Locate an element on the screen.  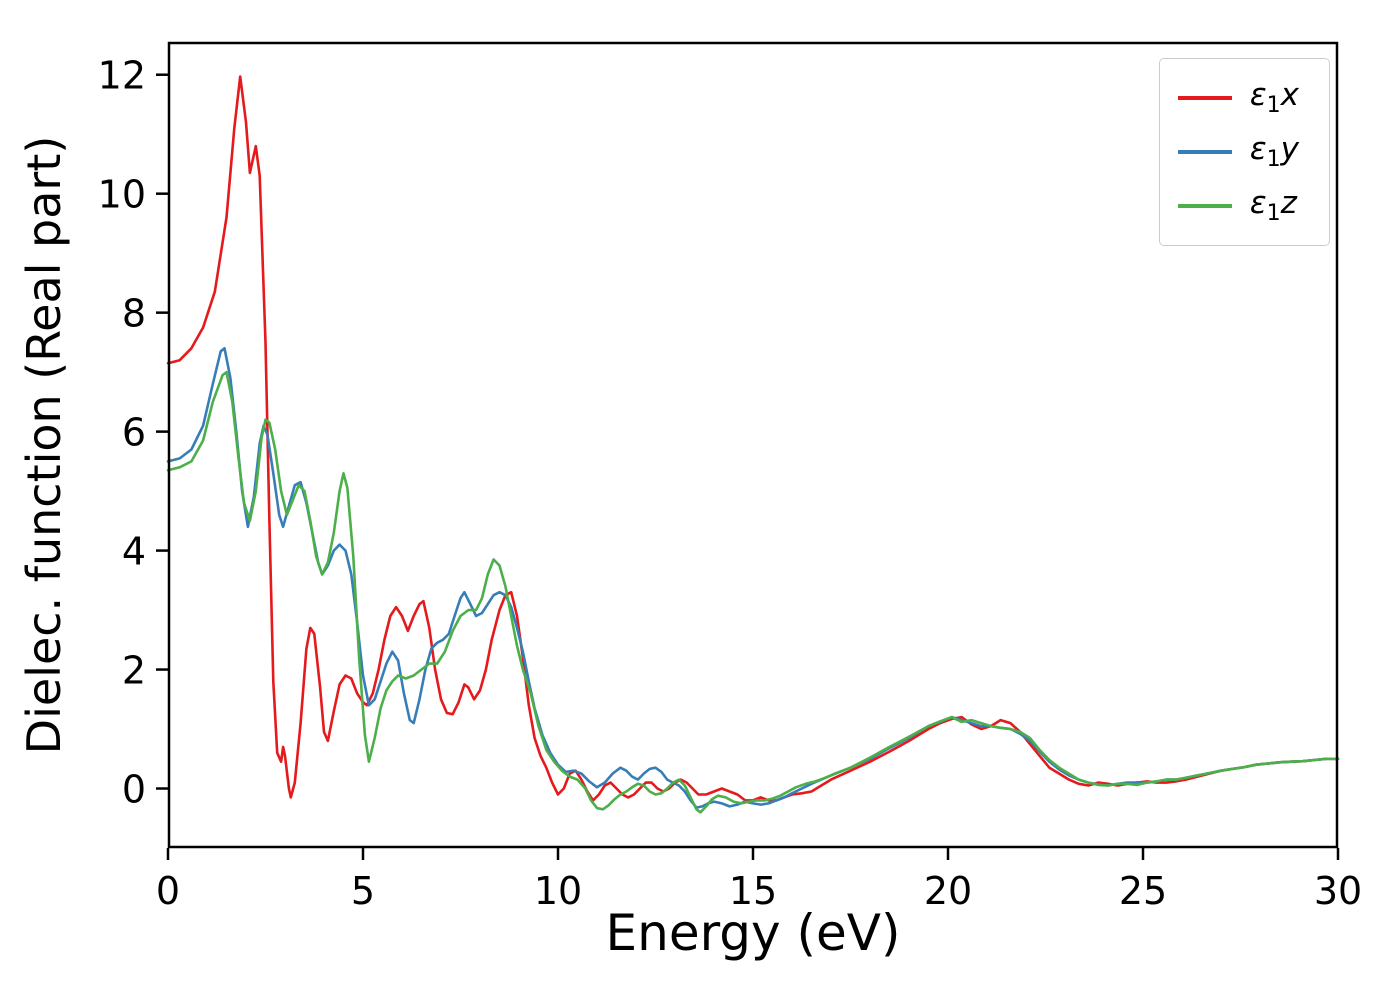
legend-axis-letter: x is located at coordinates (1289, 95).